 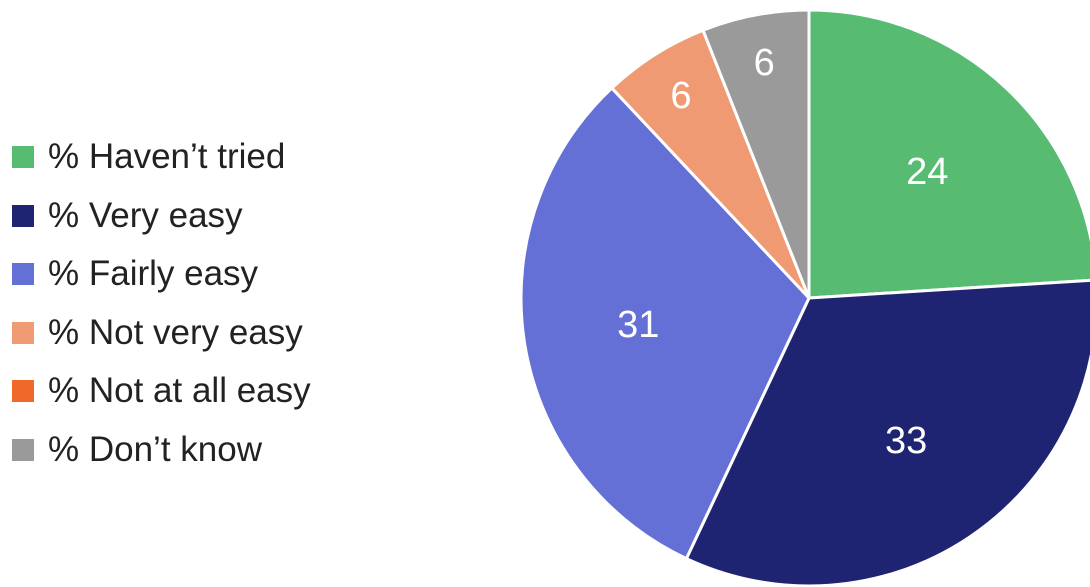 I want to click on legend-item-not-very-easy: % Not very easy, so click(x=161, y=333).